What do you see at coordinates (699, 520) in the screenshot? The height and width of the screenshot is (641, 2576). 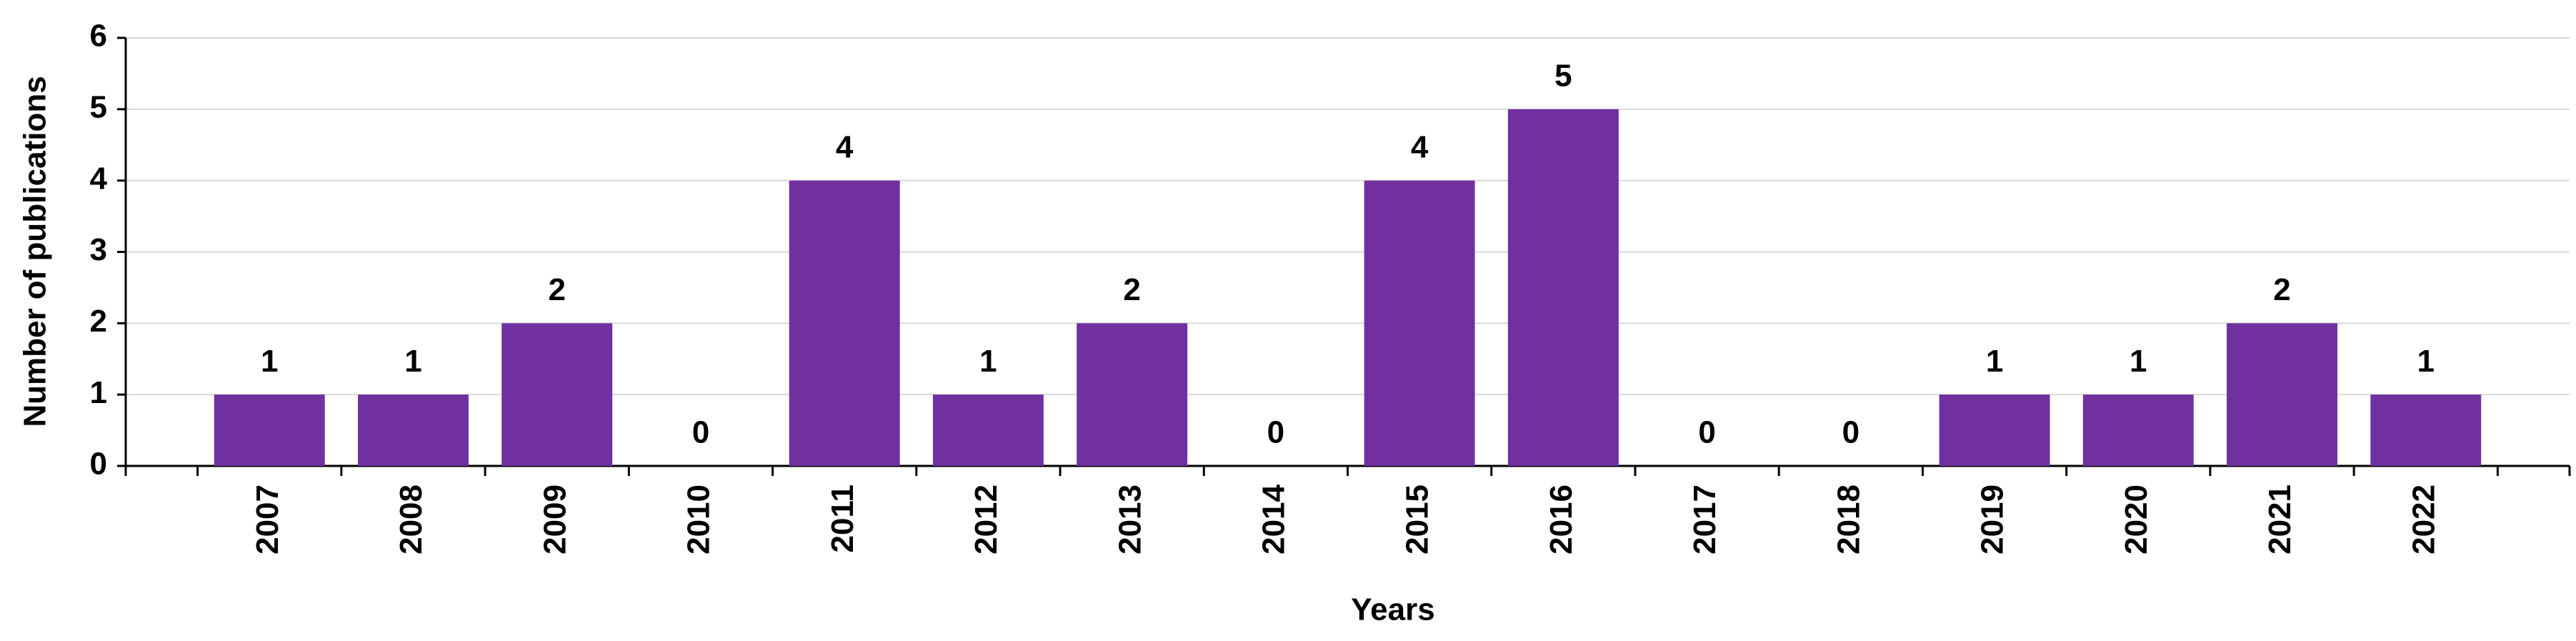 I see `x-tick-label: 2010` at bounding box center [699, 520].